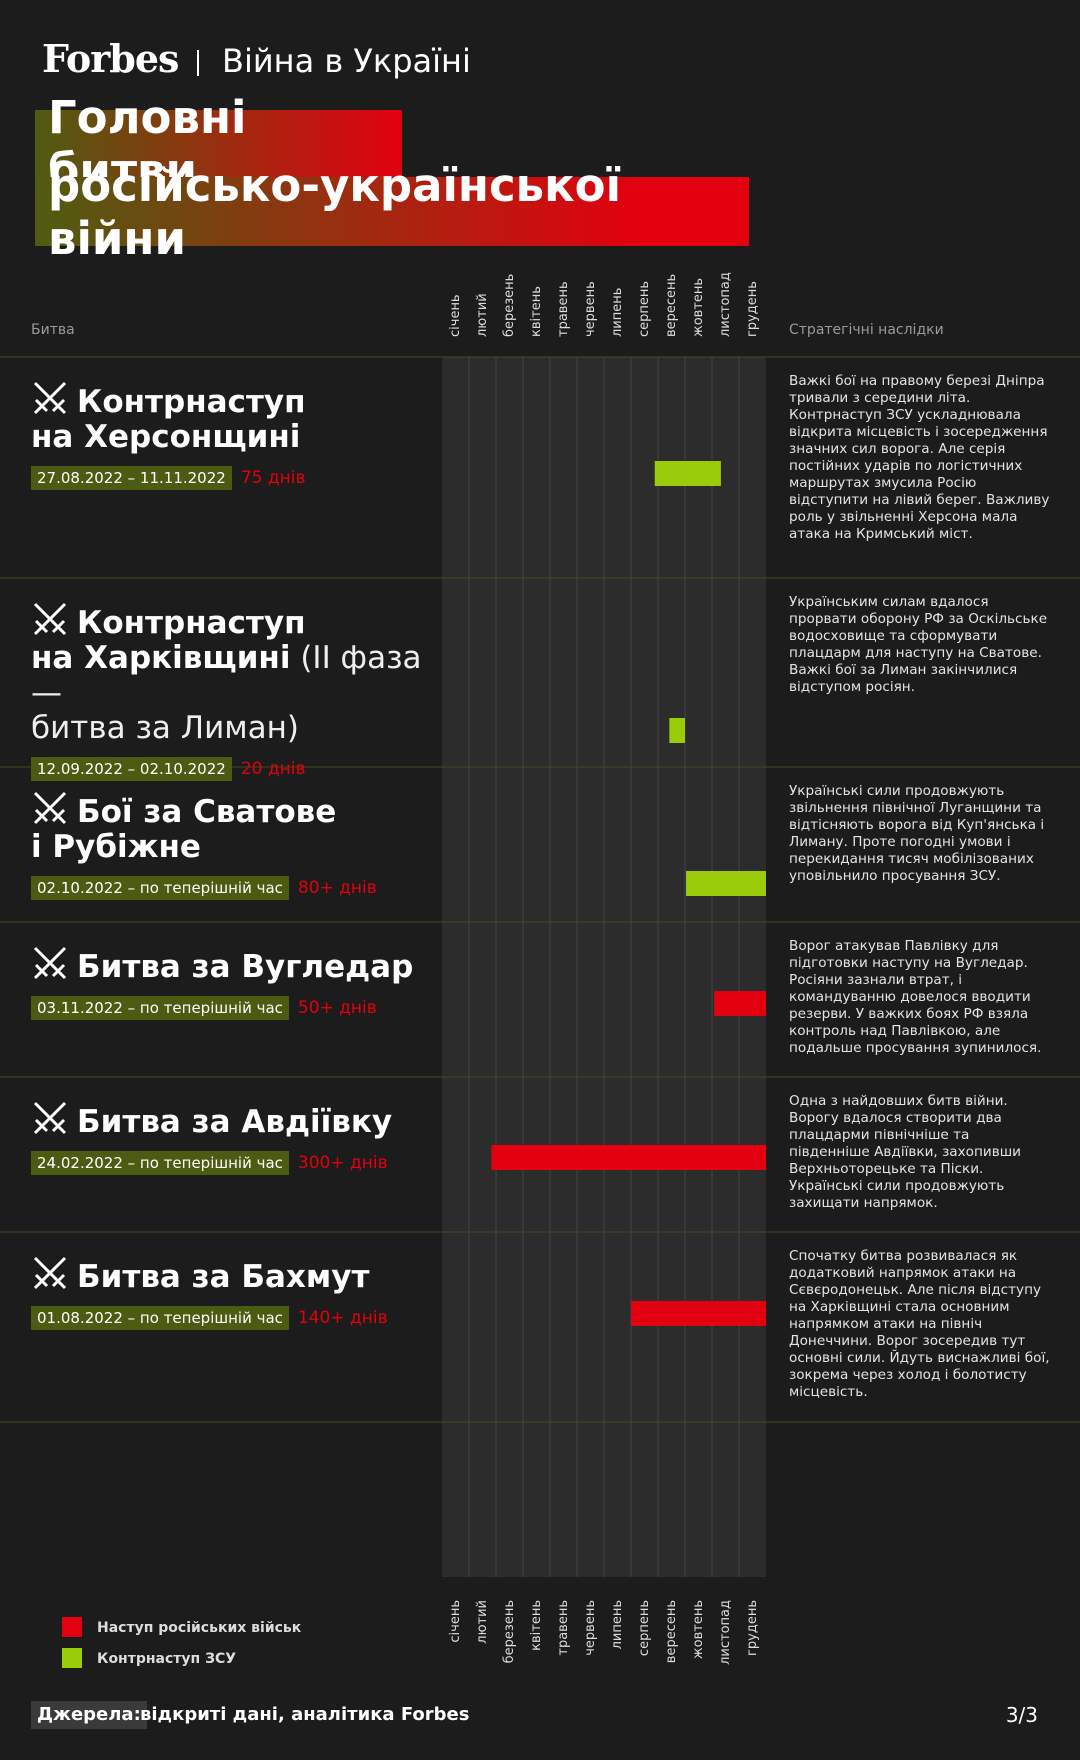  What do you see at coordinates (168, 419) in the screenshot?
I see `battle-name: Контрнаступ на Херсонщині` at bounding box center [168, 419].